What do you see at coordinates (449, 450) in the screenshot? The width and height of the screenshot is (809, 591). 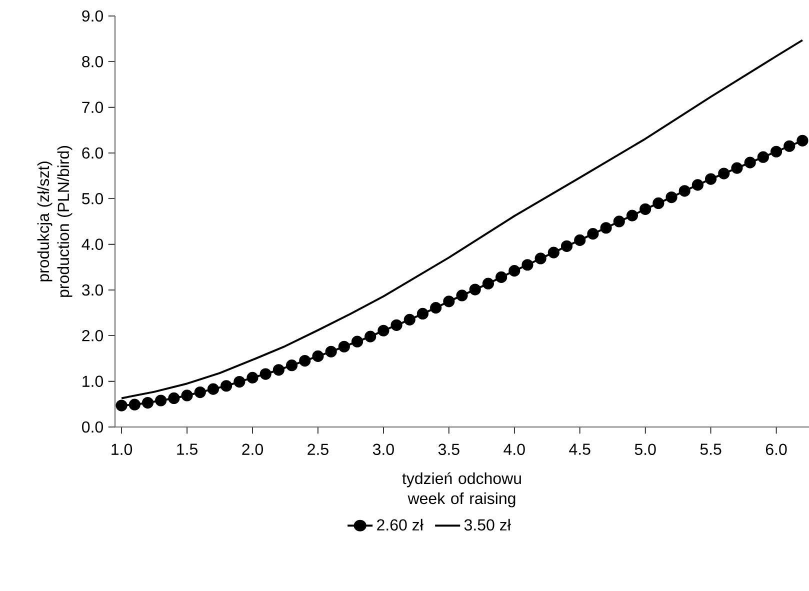 I see `x-tick-label: 3.5` at bounding box center [449, 450].